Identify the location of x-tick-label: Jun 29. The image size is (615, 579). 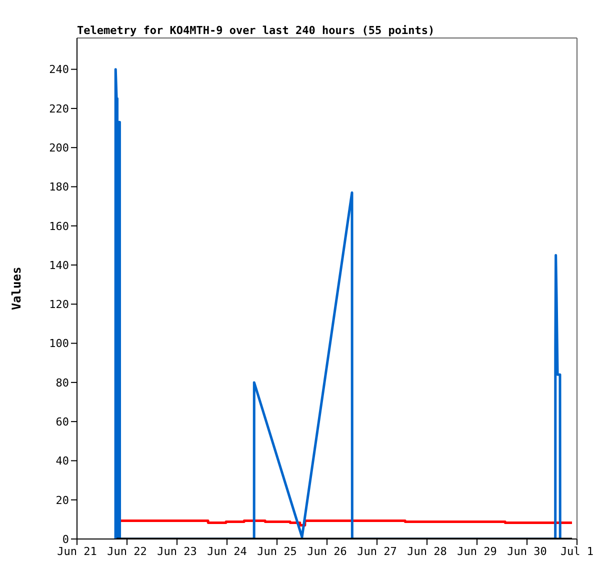
(477, 551).